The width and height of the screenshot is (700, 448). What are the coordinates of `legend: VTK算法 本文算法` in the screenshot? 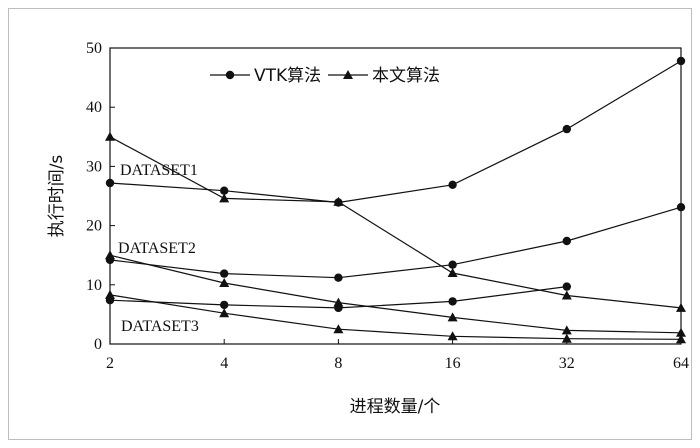 It's located at (325, 76).